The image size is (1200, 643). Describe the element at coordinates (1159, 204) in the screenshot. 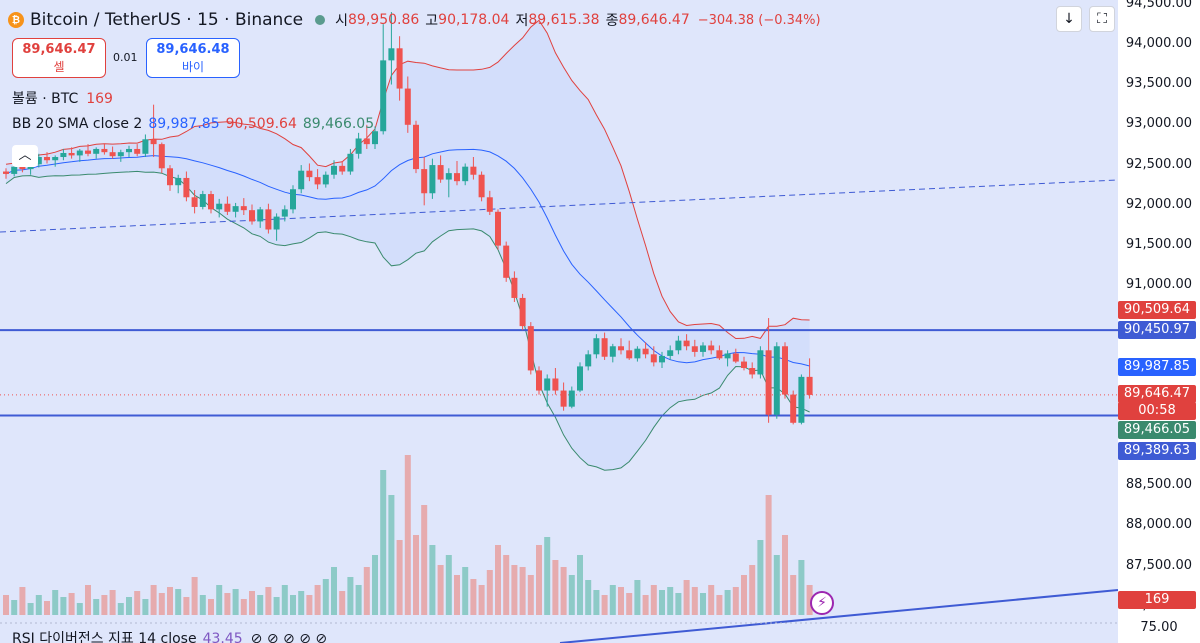

I see `price-tick: 92,000.00` at that location.